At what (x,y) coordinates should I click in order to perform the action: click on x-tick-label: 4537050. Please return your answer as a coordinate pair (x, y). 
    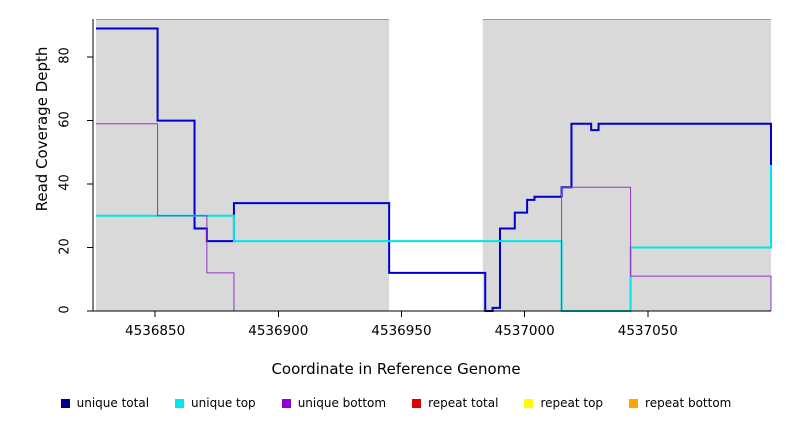
    Looking at the image, I should click on (647, 331).